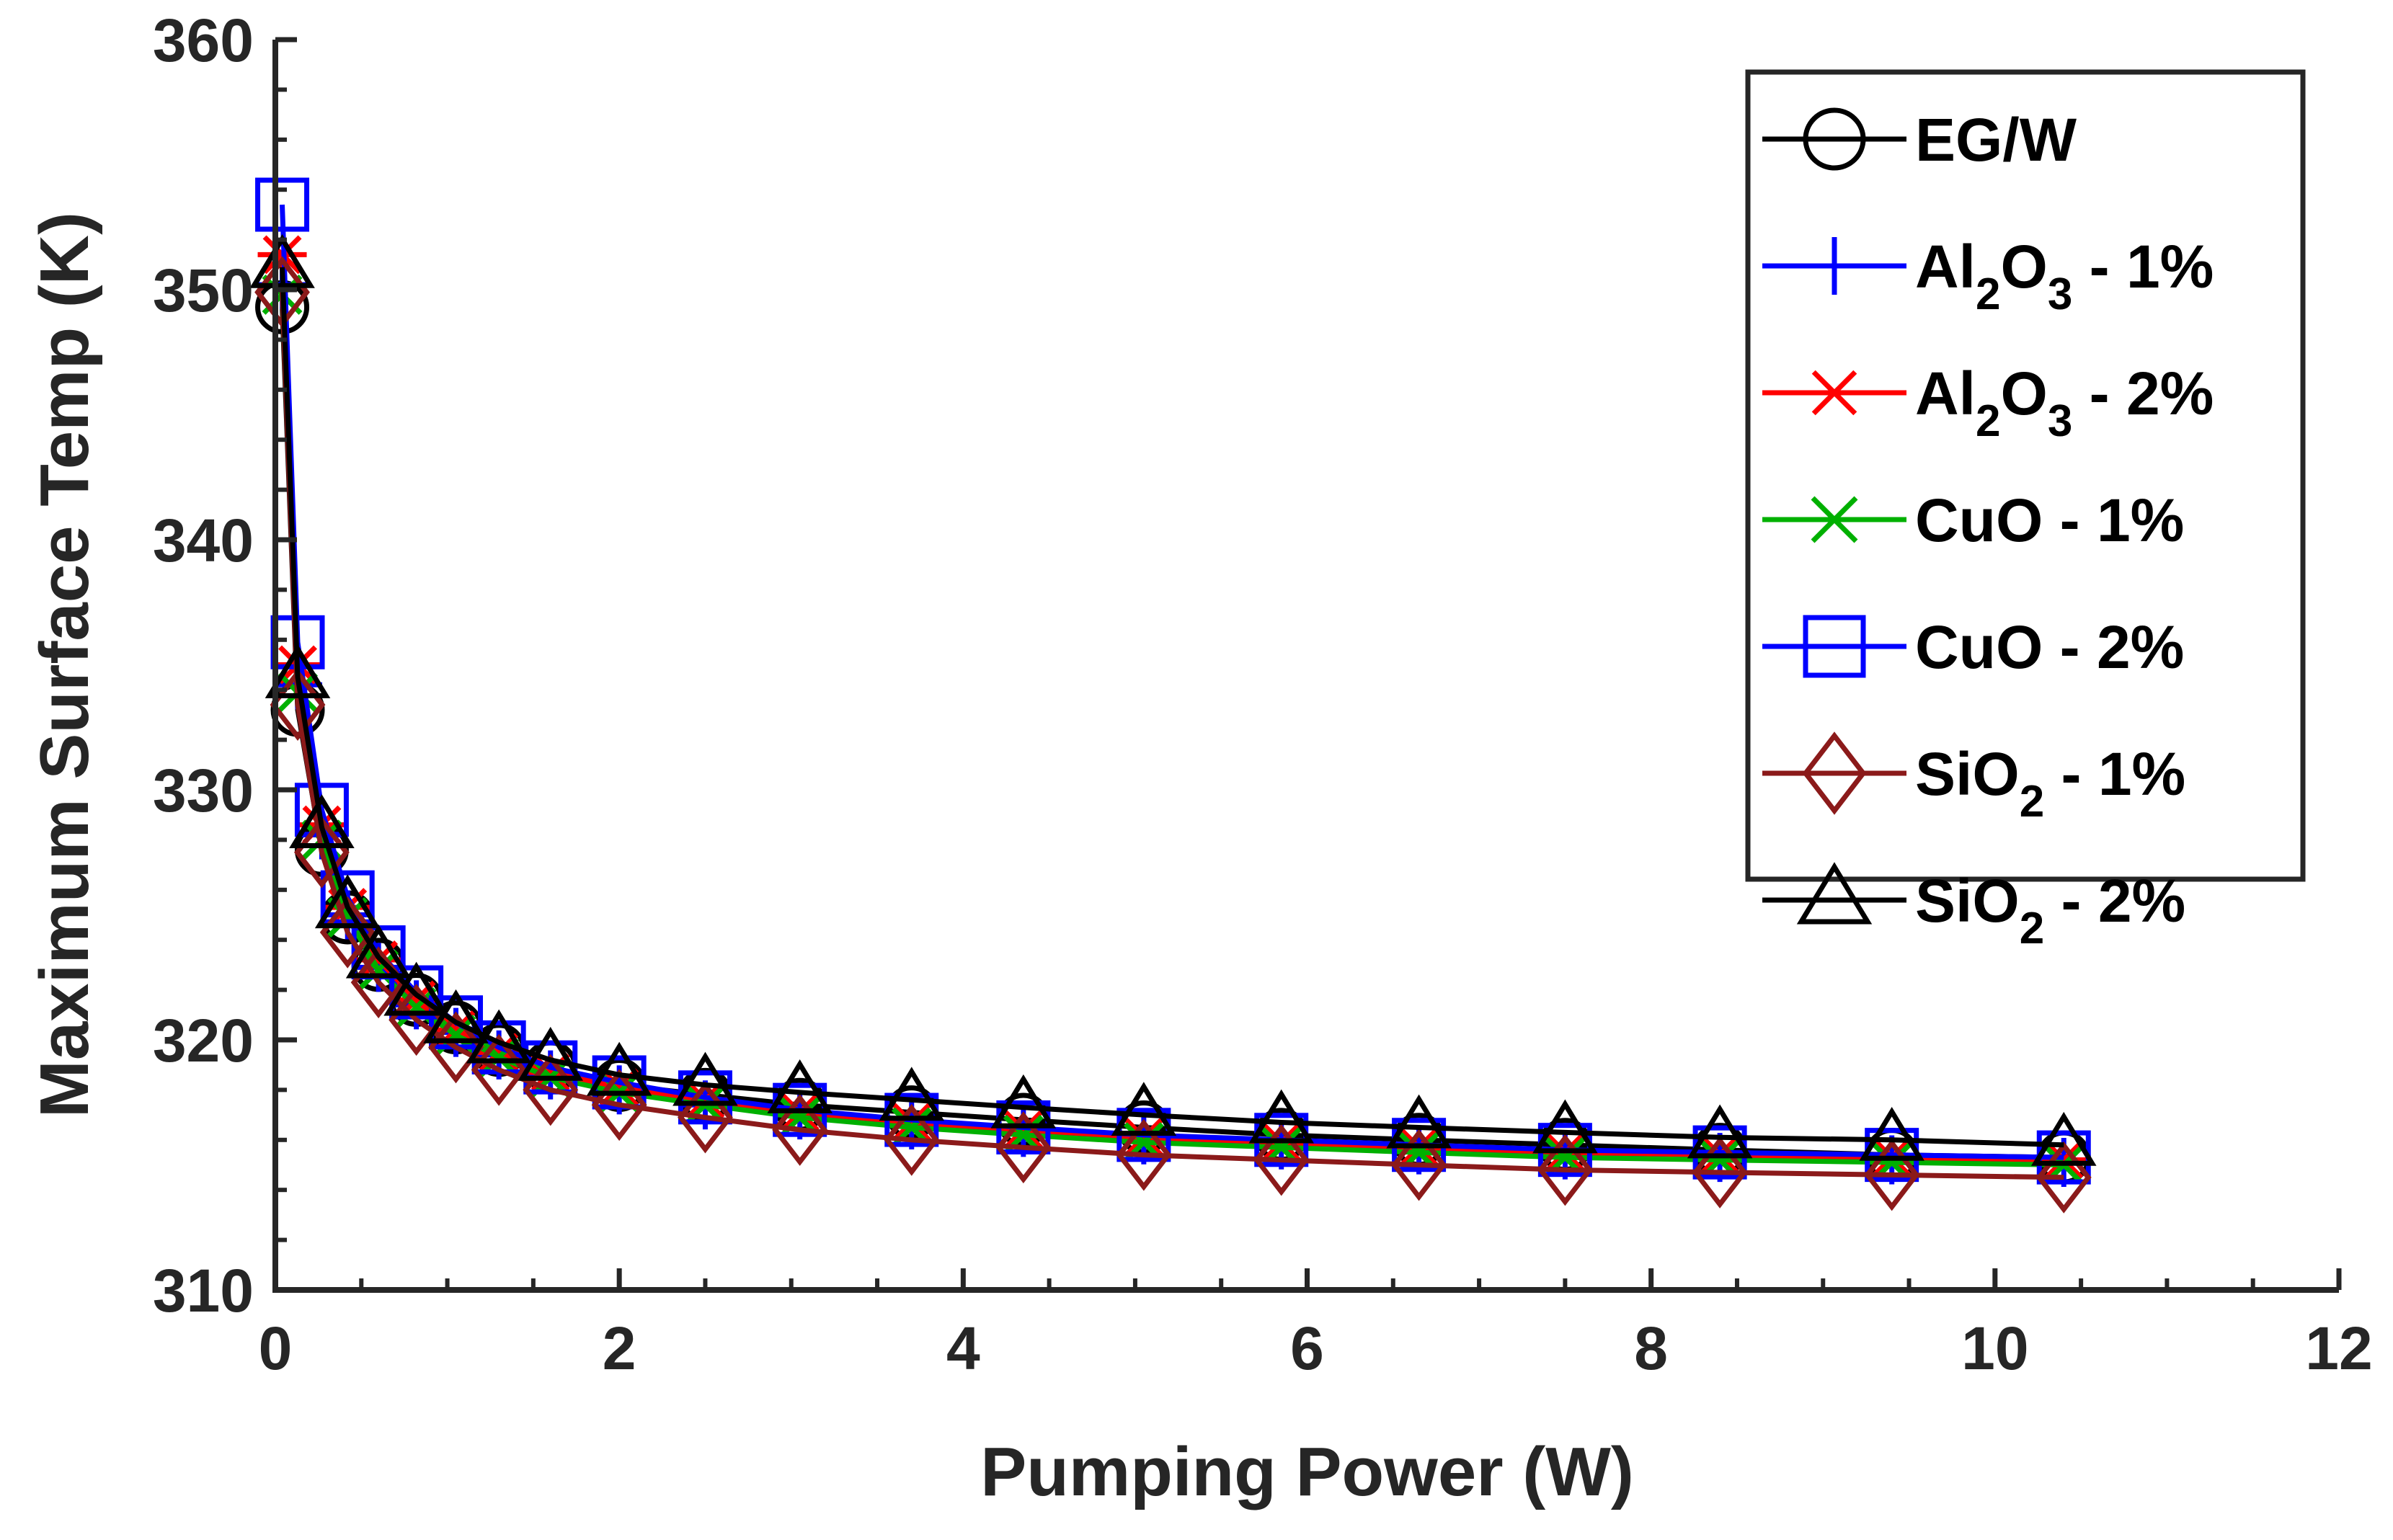 The image size is (2393, 1540). I want to click on legend-label-1-part-1: 2, so click(1988, 294).